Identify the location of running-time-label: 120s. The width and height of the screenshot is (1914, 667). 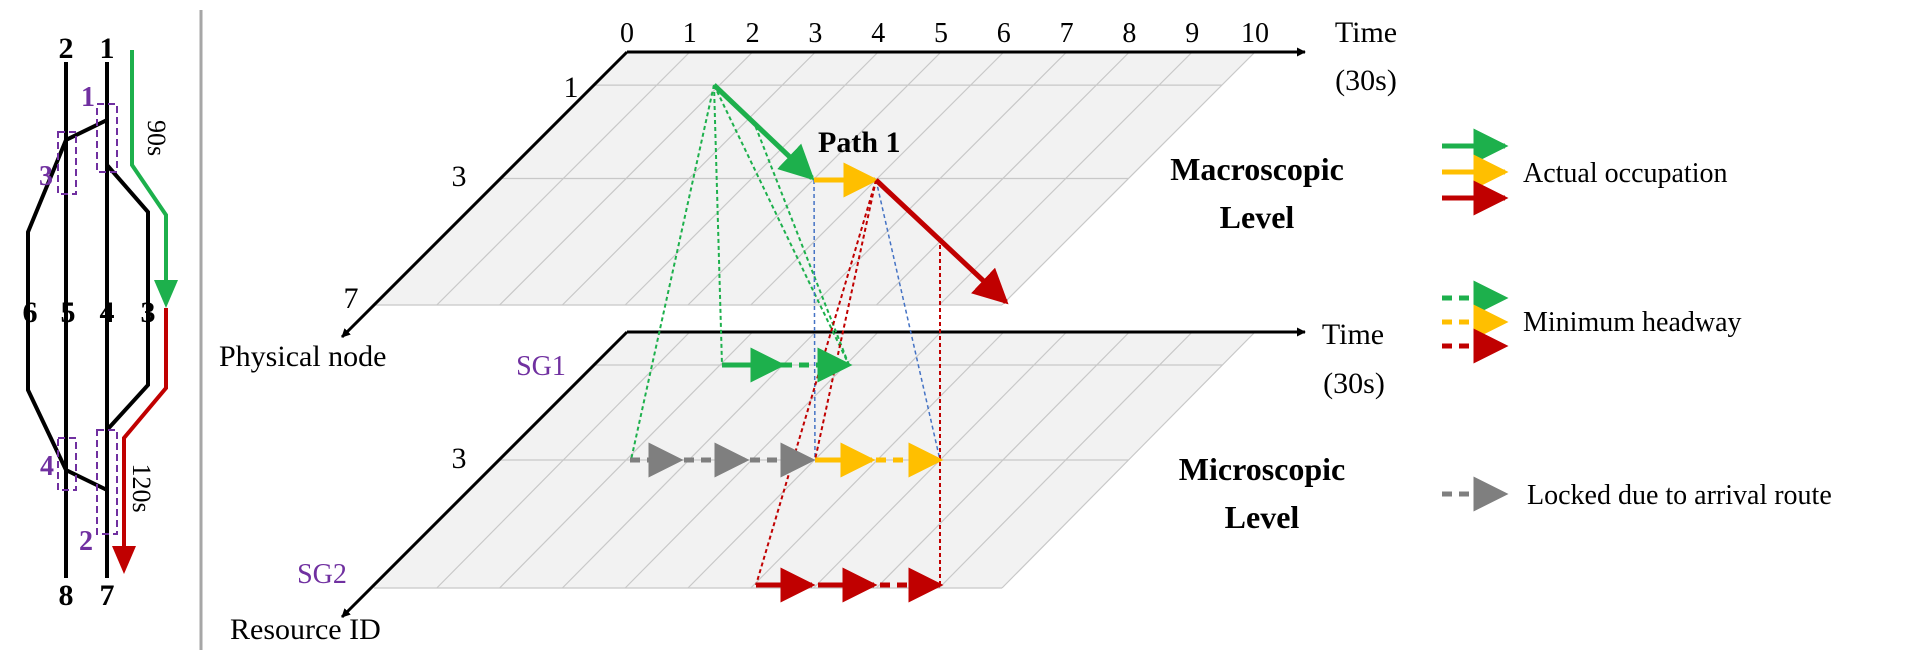
(141, 487).